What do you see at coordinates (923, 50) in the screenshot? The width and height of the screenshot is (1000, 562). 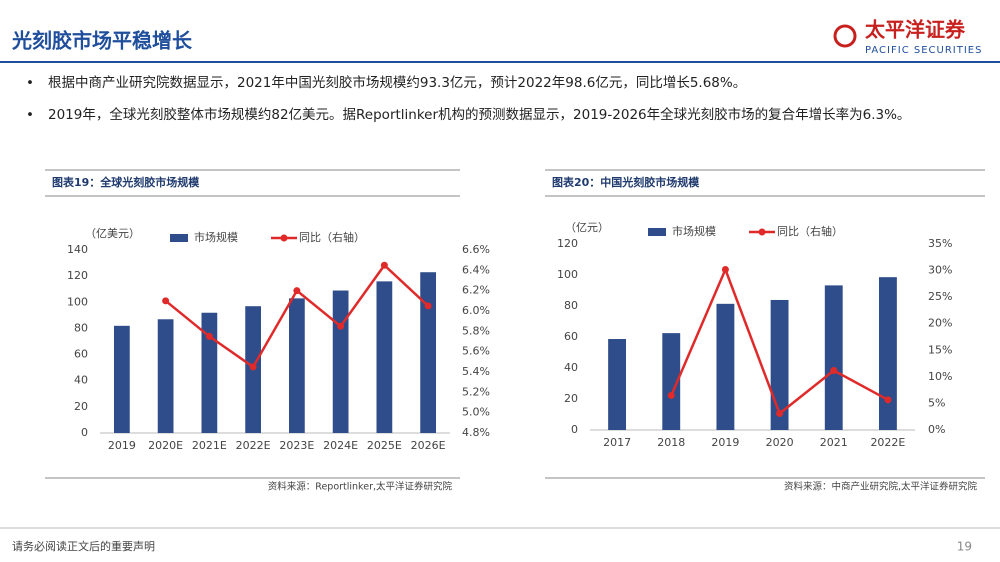 I see `logo-en: PACIFIC SECURITIES` at bounding box center [923, 50].